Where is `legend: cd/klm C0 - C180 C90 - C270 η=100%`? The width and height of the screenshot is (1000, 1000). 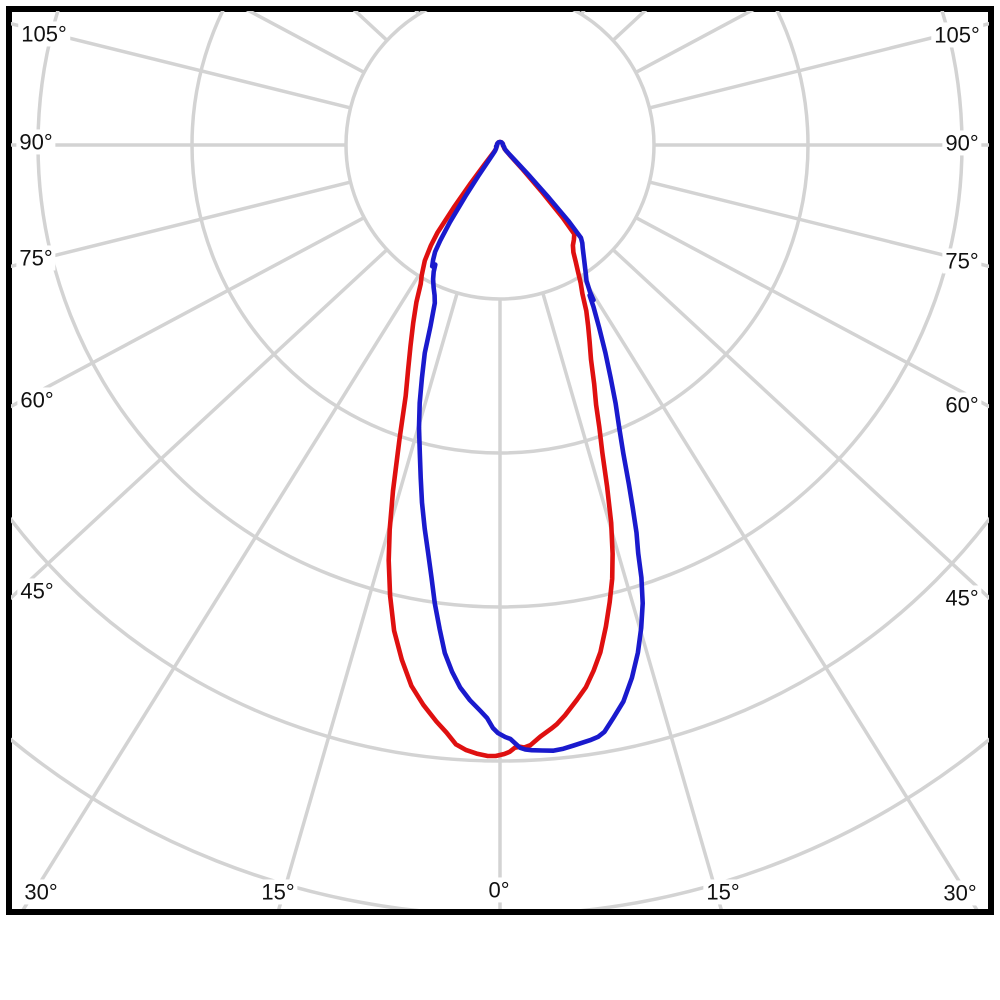 legend: cd/klm C0 - C180 C90 - C270 η=100% is located at coordinates (500, 958).